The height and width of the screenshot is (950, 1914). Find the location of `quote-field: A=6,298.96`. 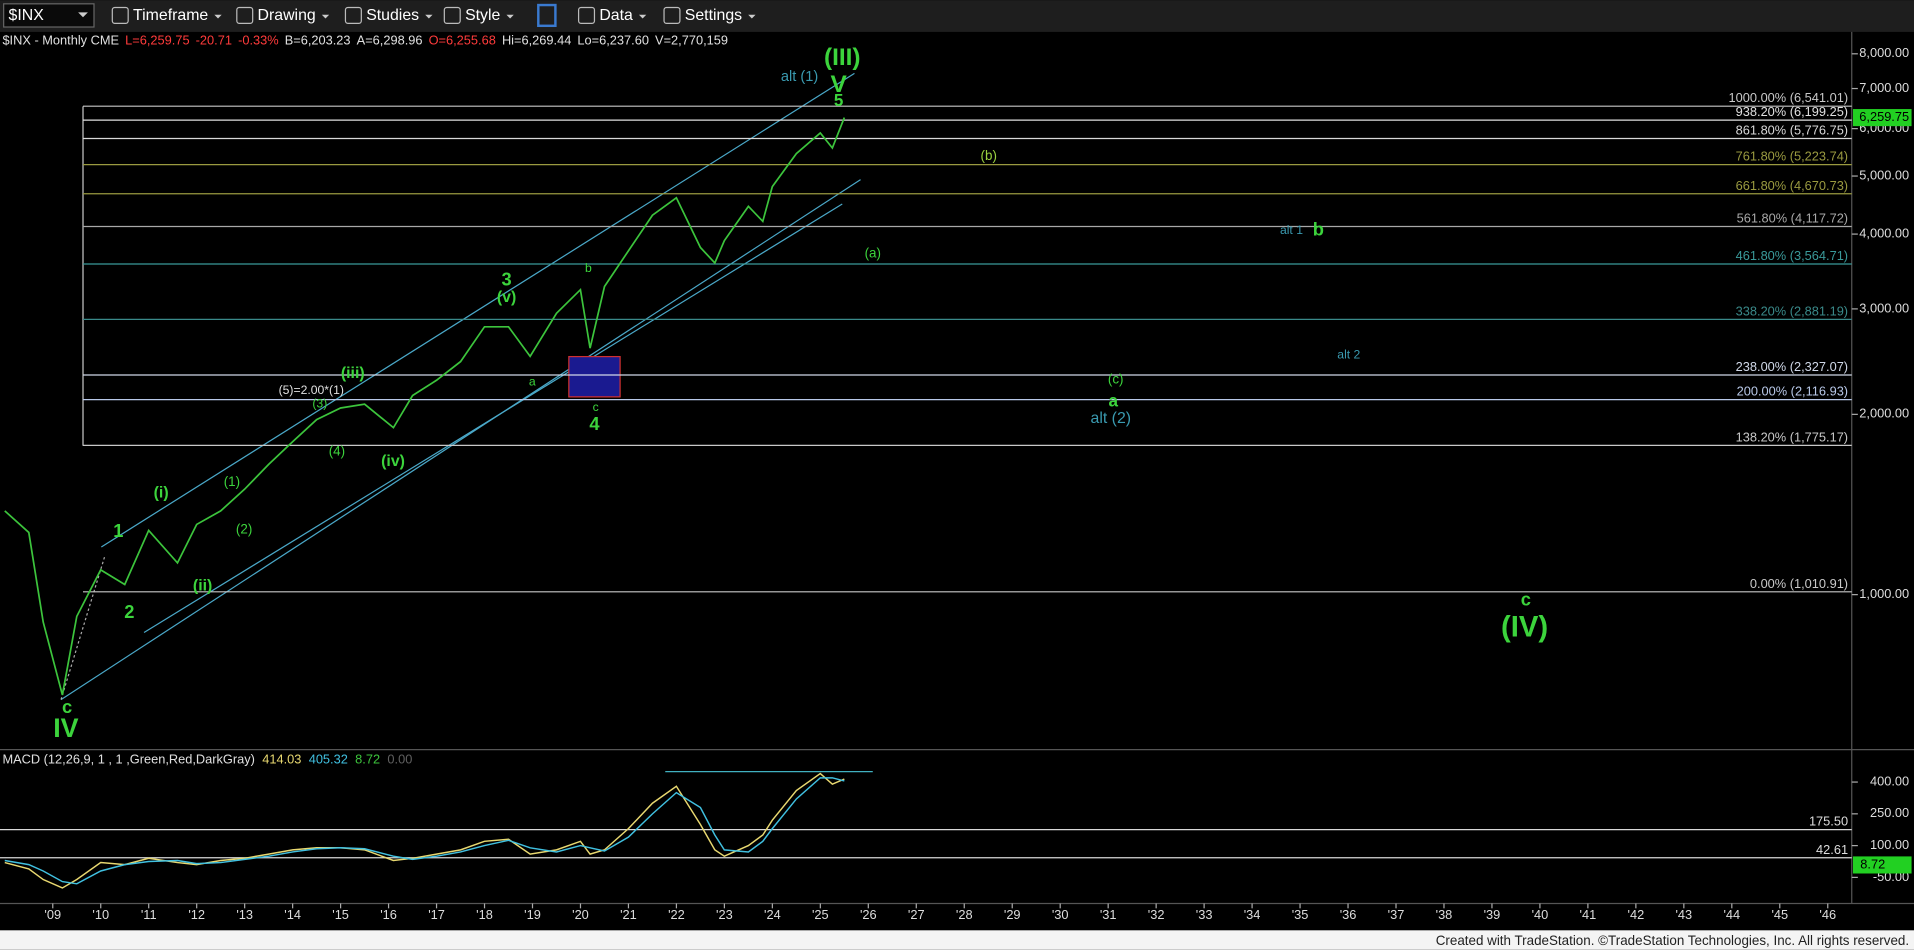

quote-field: A=6,298.96 is located at coordinates (390, 40).